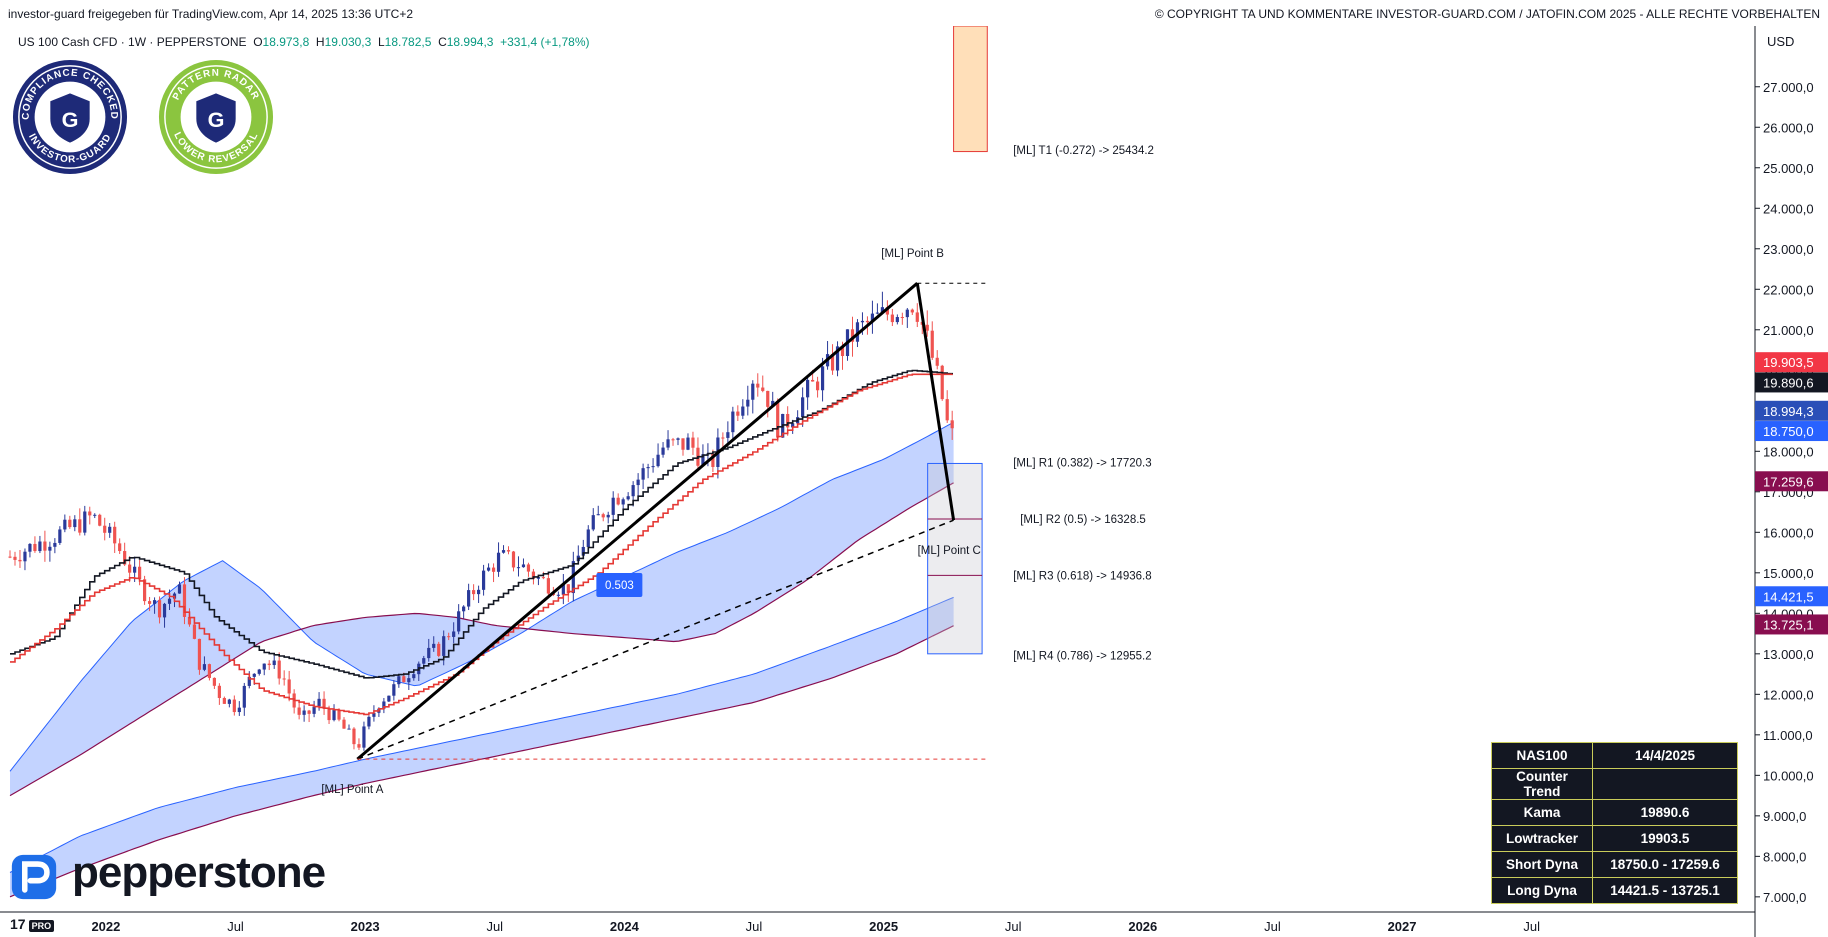 The image size is (1828, 937). Describe the element at coordinates (1784, 856) in the screenshot. I see `y-tick-label: 8.000,0` at that location.